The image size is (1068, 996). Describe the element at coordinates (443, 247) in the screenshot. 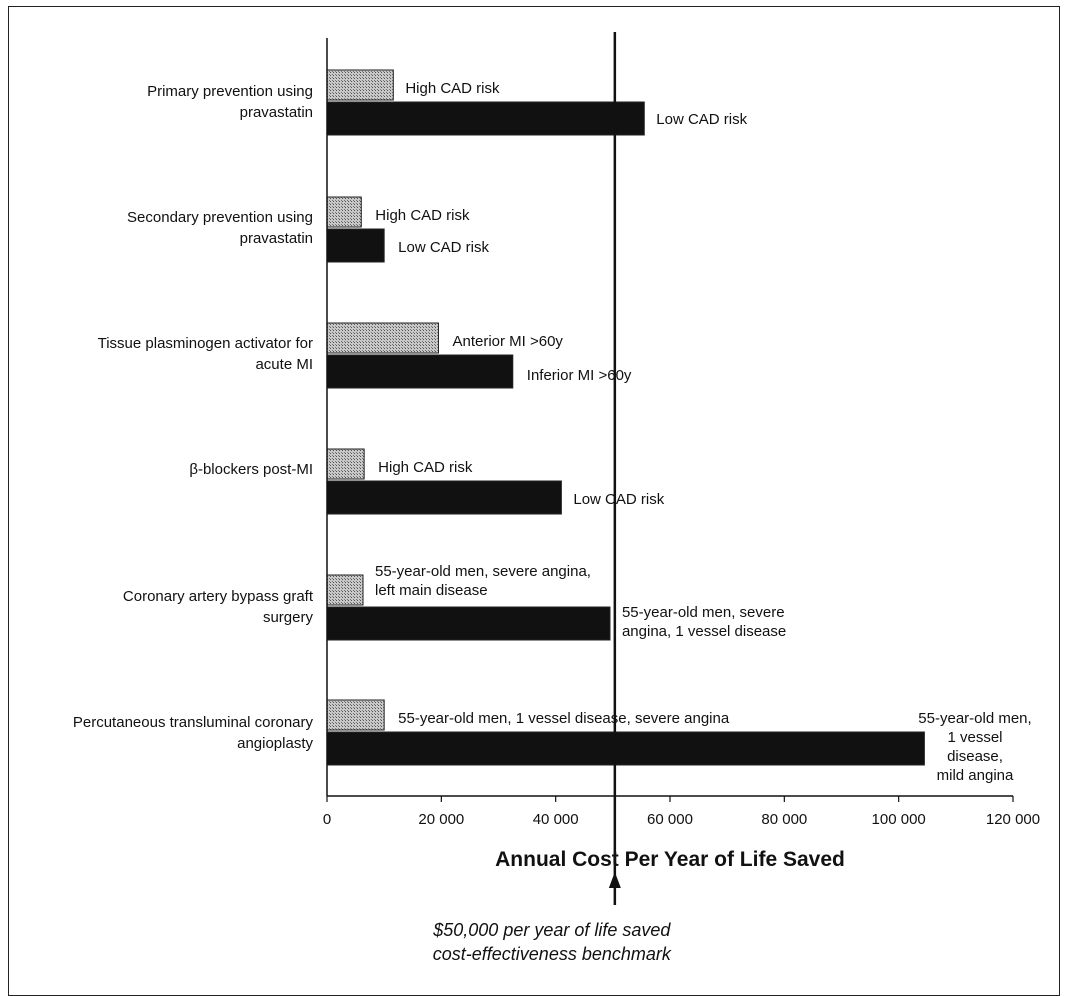

I see `bar-label-1-1: Low CAD risk` at that location.